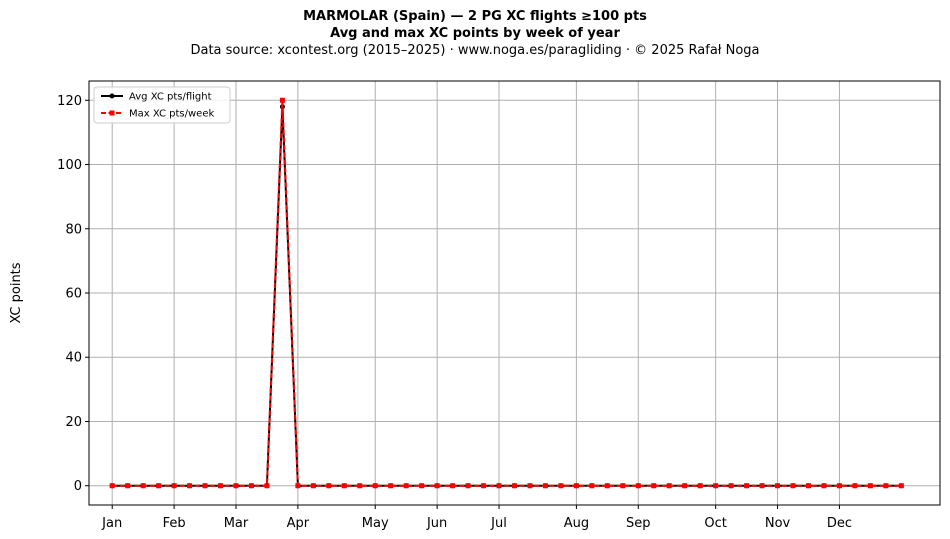 This screenshot has height=539, width=950. Describe the element at coordinates (236, 523) in the screenshot. I see `x-tick-label: Mar` at that location.